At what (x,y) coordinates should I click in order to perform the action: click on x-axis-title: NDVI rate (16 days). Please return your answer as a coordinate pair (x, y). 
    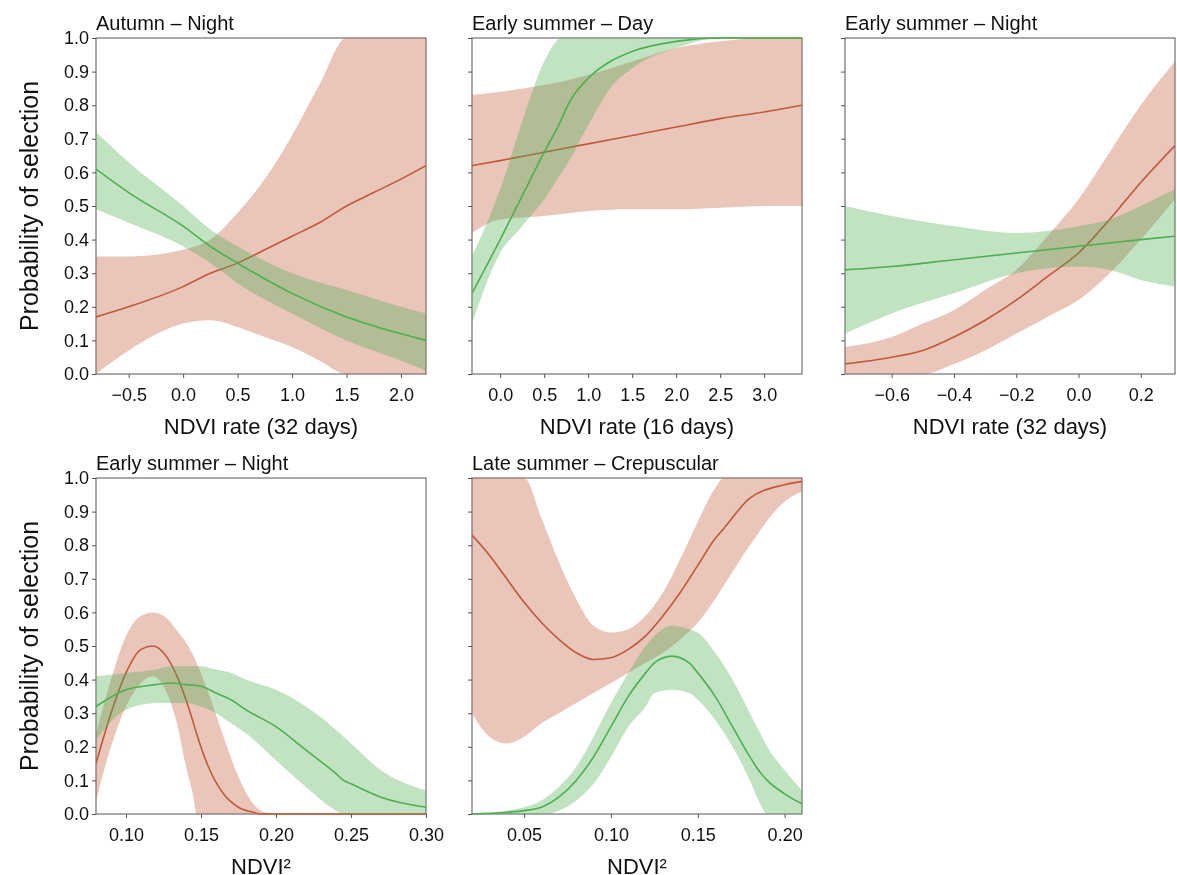
    Looking at the image, I should click on (637, 426).